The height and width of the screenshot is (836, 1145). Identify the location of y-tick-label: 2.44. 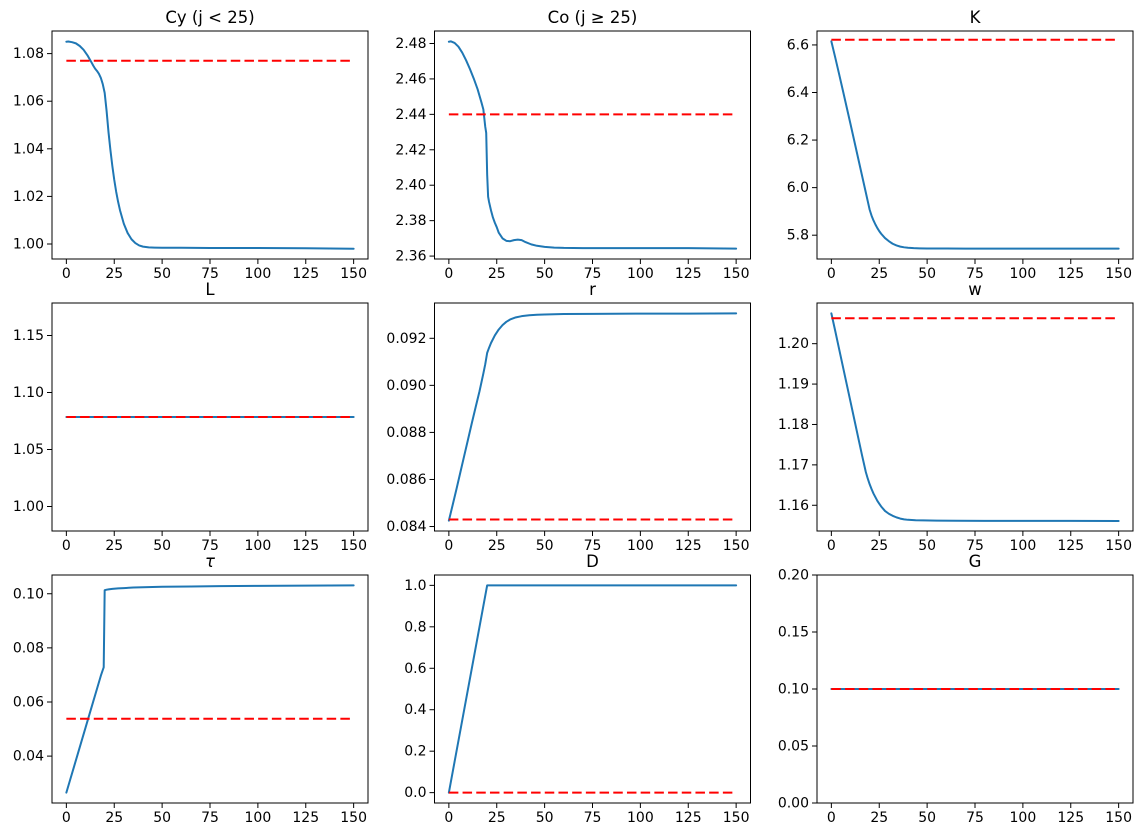
(410, 115).